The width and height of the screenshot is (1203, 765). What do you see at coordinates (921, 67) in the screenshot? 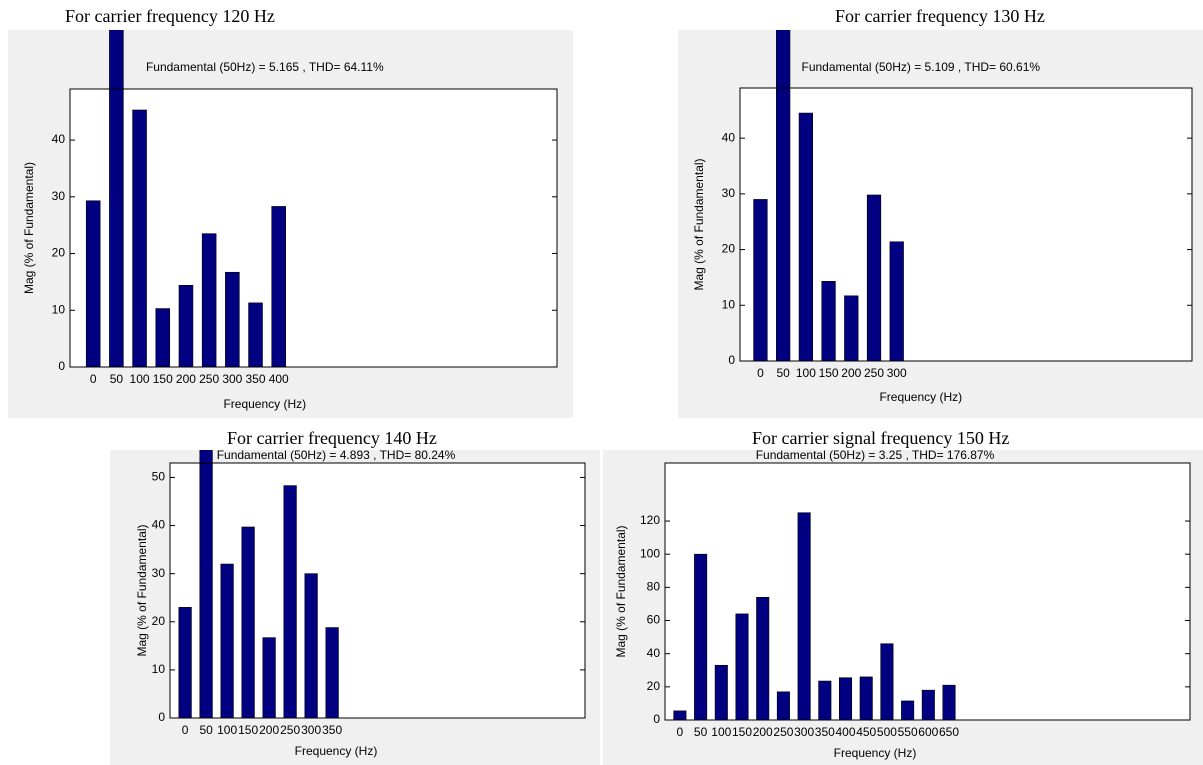
I see `chart-title: Fundamental (50Hz) = 5.109 , THD= 60.61%` at bounding box center [921, 67].